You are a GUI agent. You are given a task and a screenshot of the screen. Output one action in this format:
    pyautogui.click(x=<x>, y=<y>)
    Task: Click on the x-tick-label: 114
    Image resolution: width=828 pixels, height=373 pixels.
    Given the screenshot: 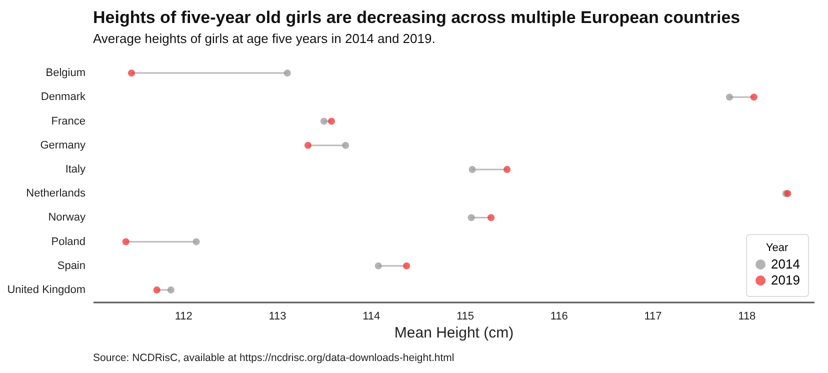 What is the action you would take?
    pyautogui.click(x=371, y=316)
    